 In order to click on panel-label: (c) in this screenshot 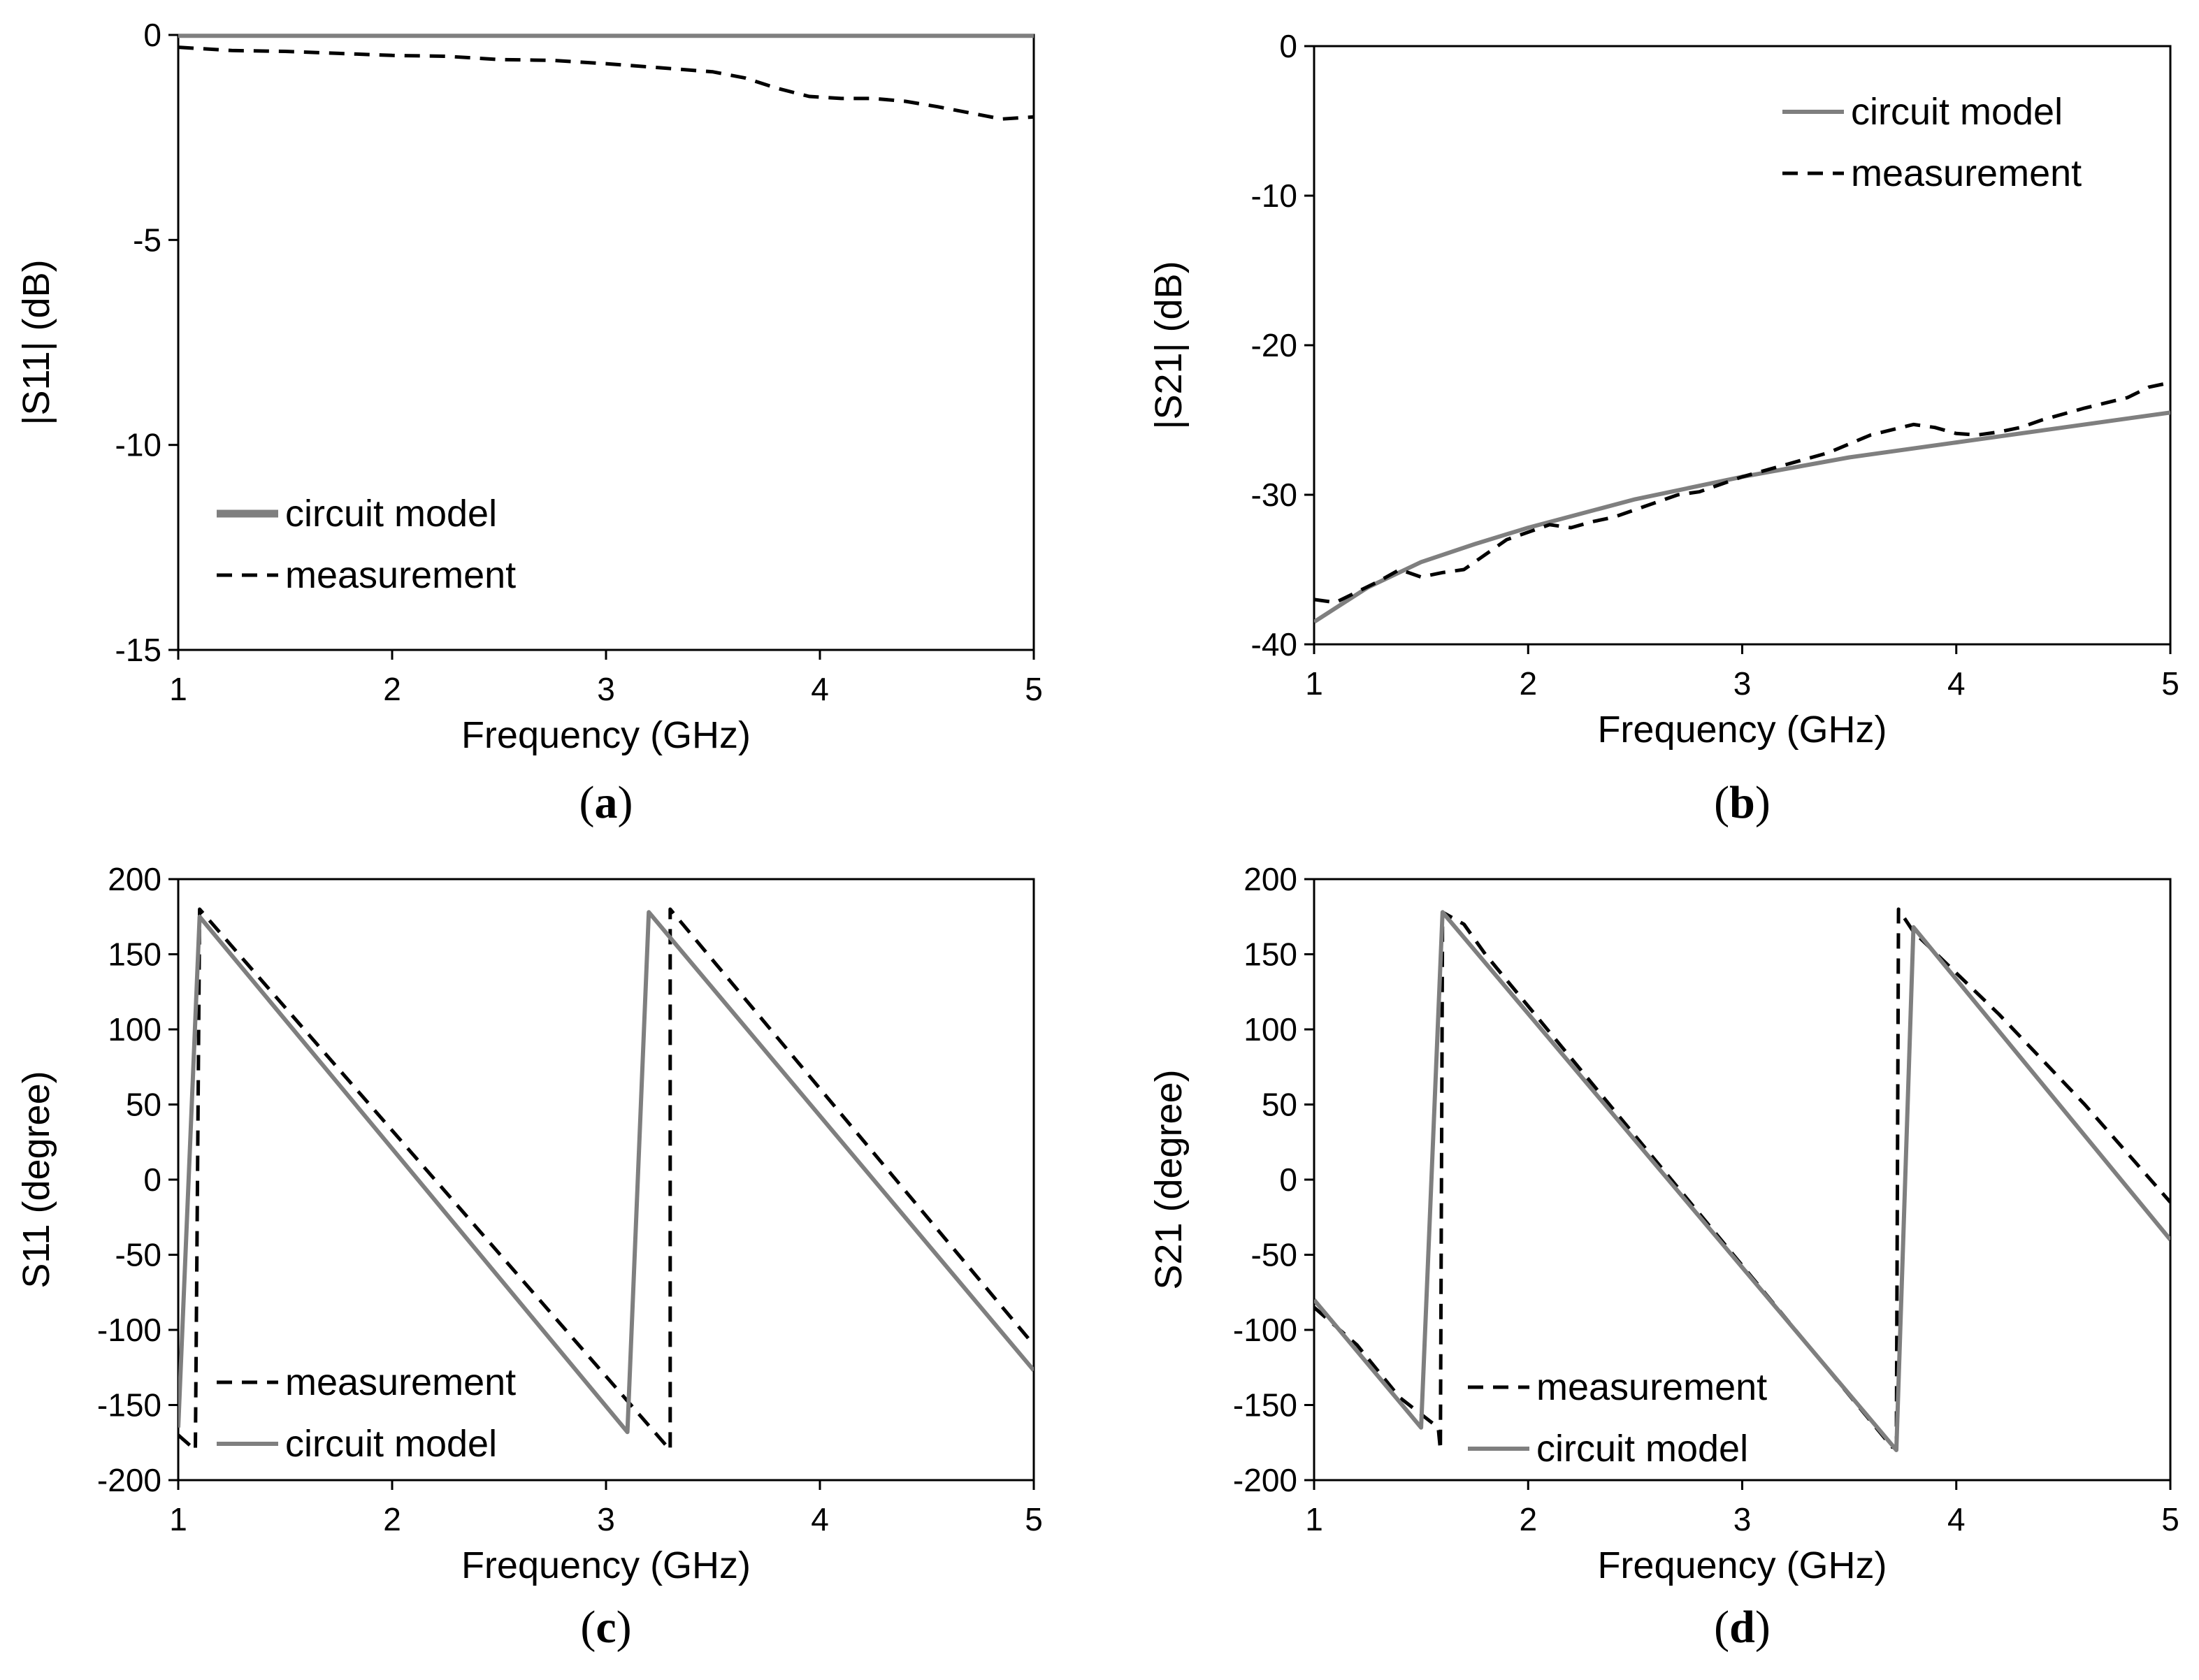, I will do `click(605, 1627)`.